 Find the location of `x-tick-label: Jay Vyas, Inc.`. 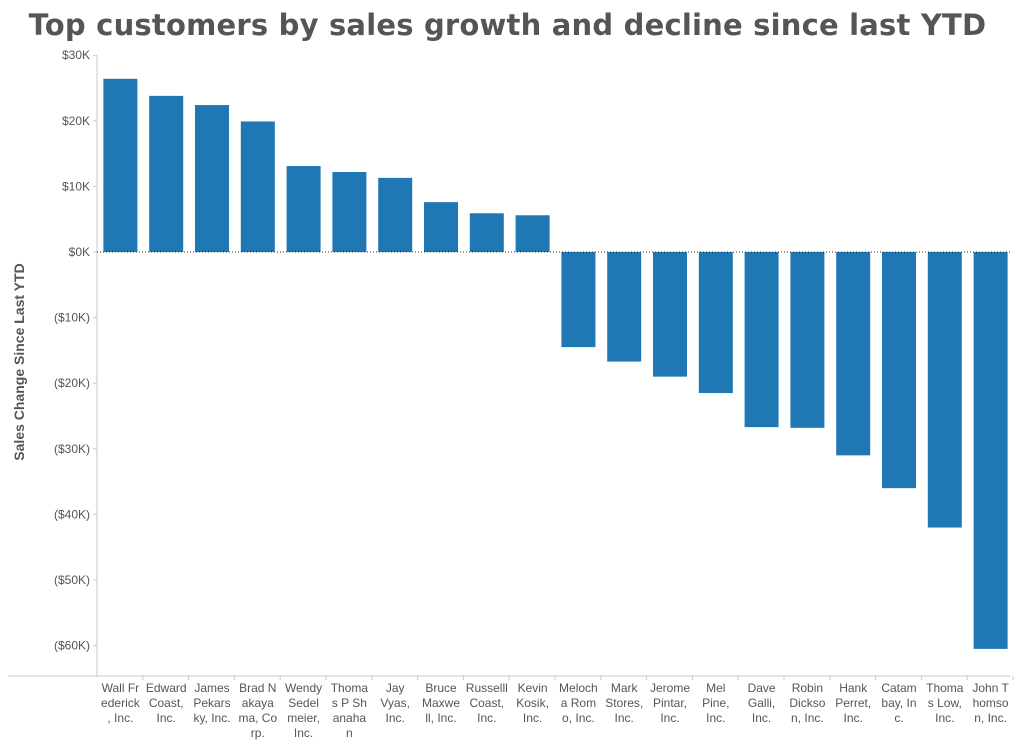

x-tick-label: Jay Vyas, Inc. is located at coordinates (395, 703).